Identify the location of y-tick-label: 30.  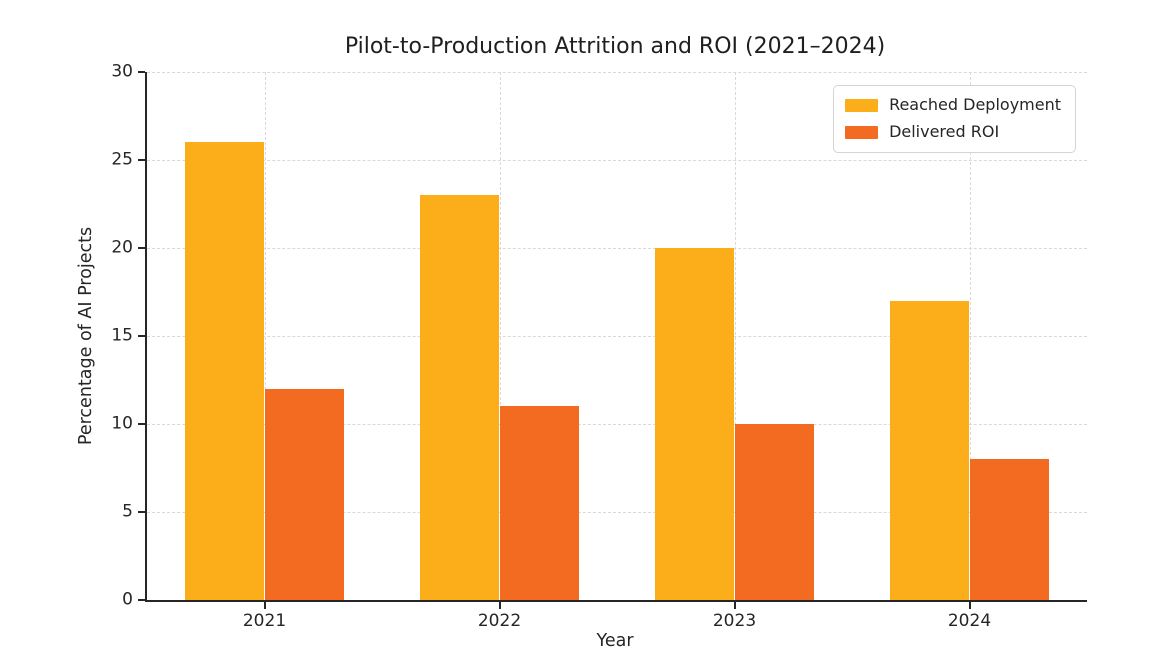
(122, 71).